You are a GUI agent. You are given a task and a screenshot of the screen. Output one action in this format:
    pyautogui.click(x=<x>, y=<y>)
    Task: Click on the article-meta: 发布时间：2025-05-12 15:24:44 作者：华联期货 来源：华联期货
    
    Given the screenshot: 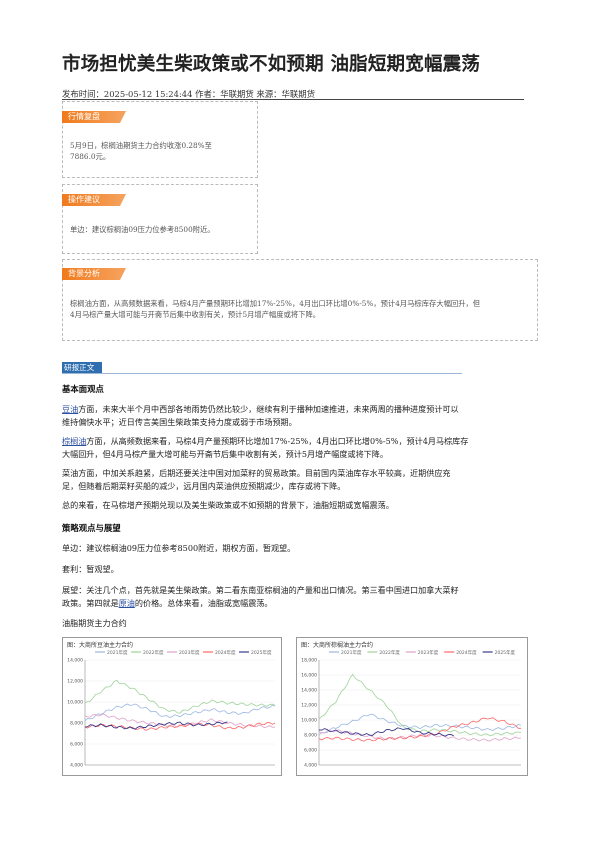 What is the action you would take?
    pyautogui.click(x=189, y=94)
    